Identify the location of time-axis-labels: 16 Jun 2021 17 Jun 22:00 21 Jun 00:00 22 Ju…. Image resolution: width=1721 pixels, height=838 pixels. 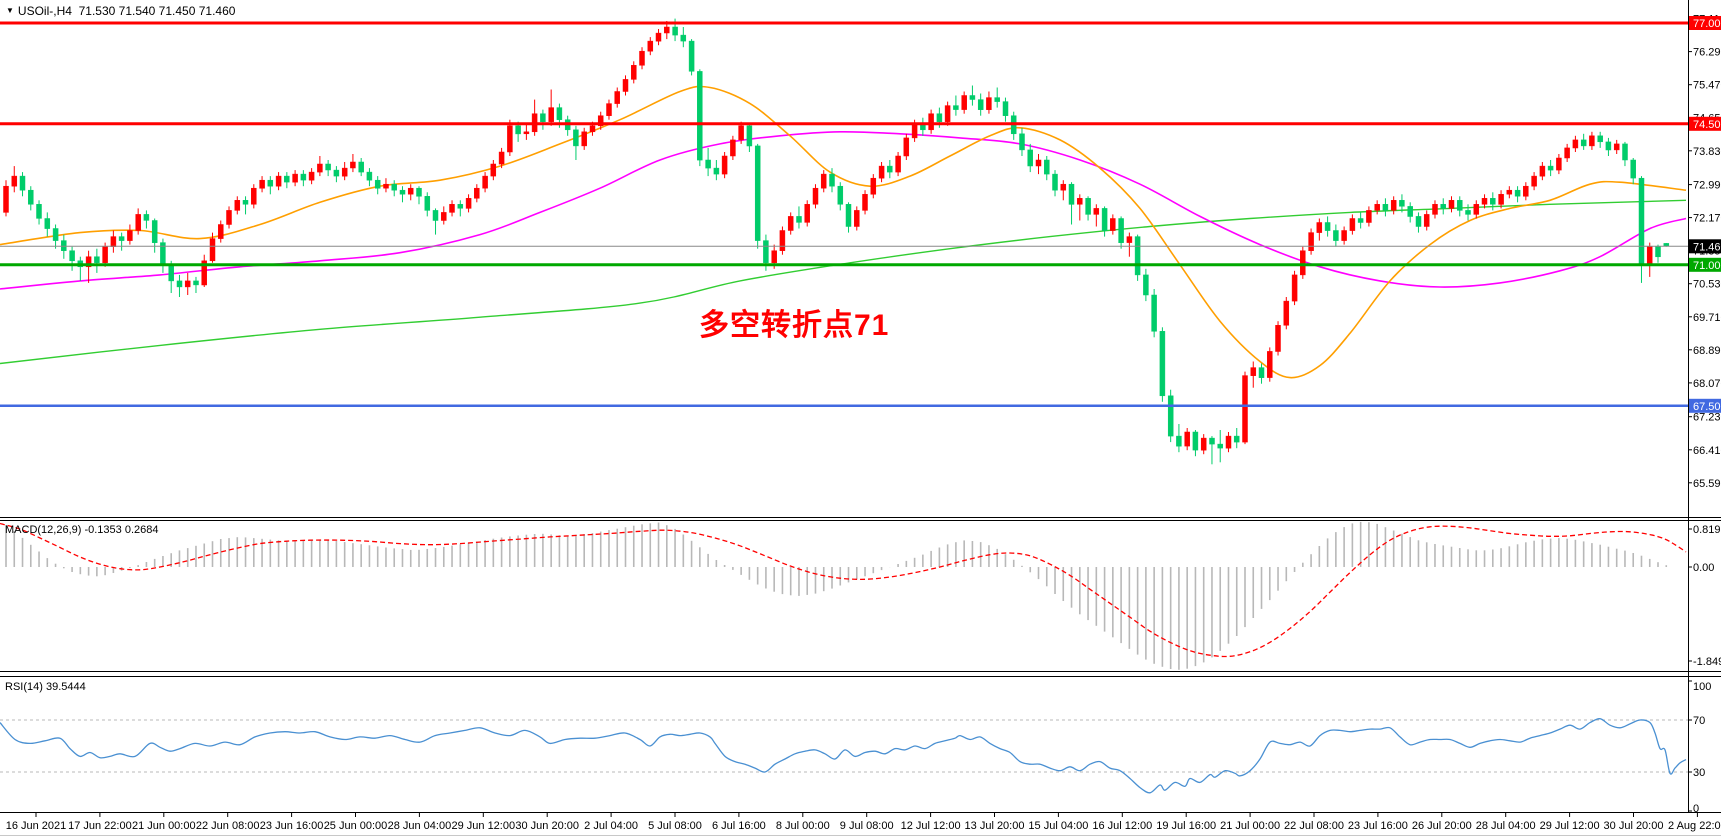
(863, 822).